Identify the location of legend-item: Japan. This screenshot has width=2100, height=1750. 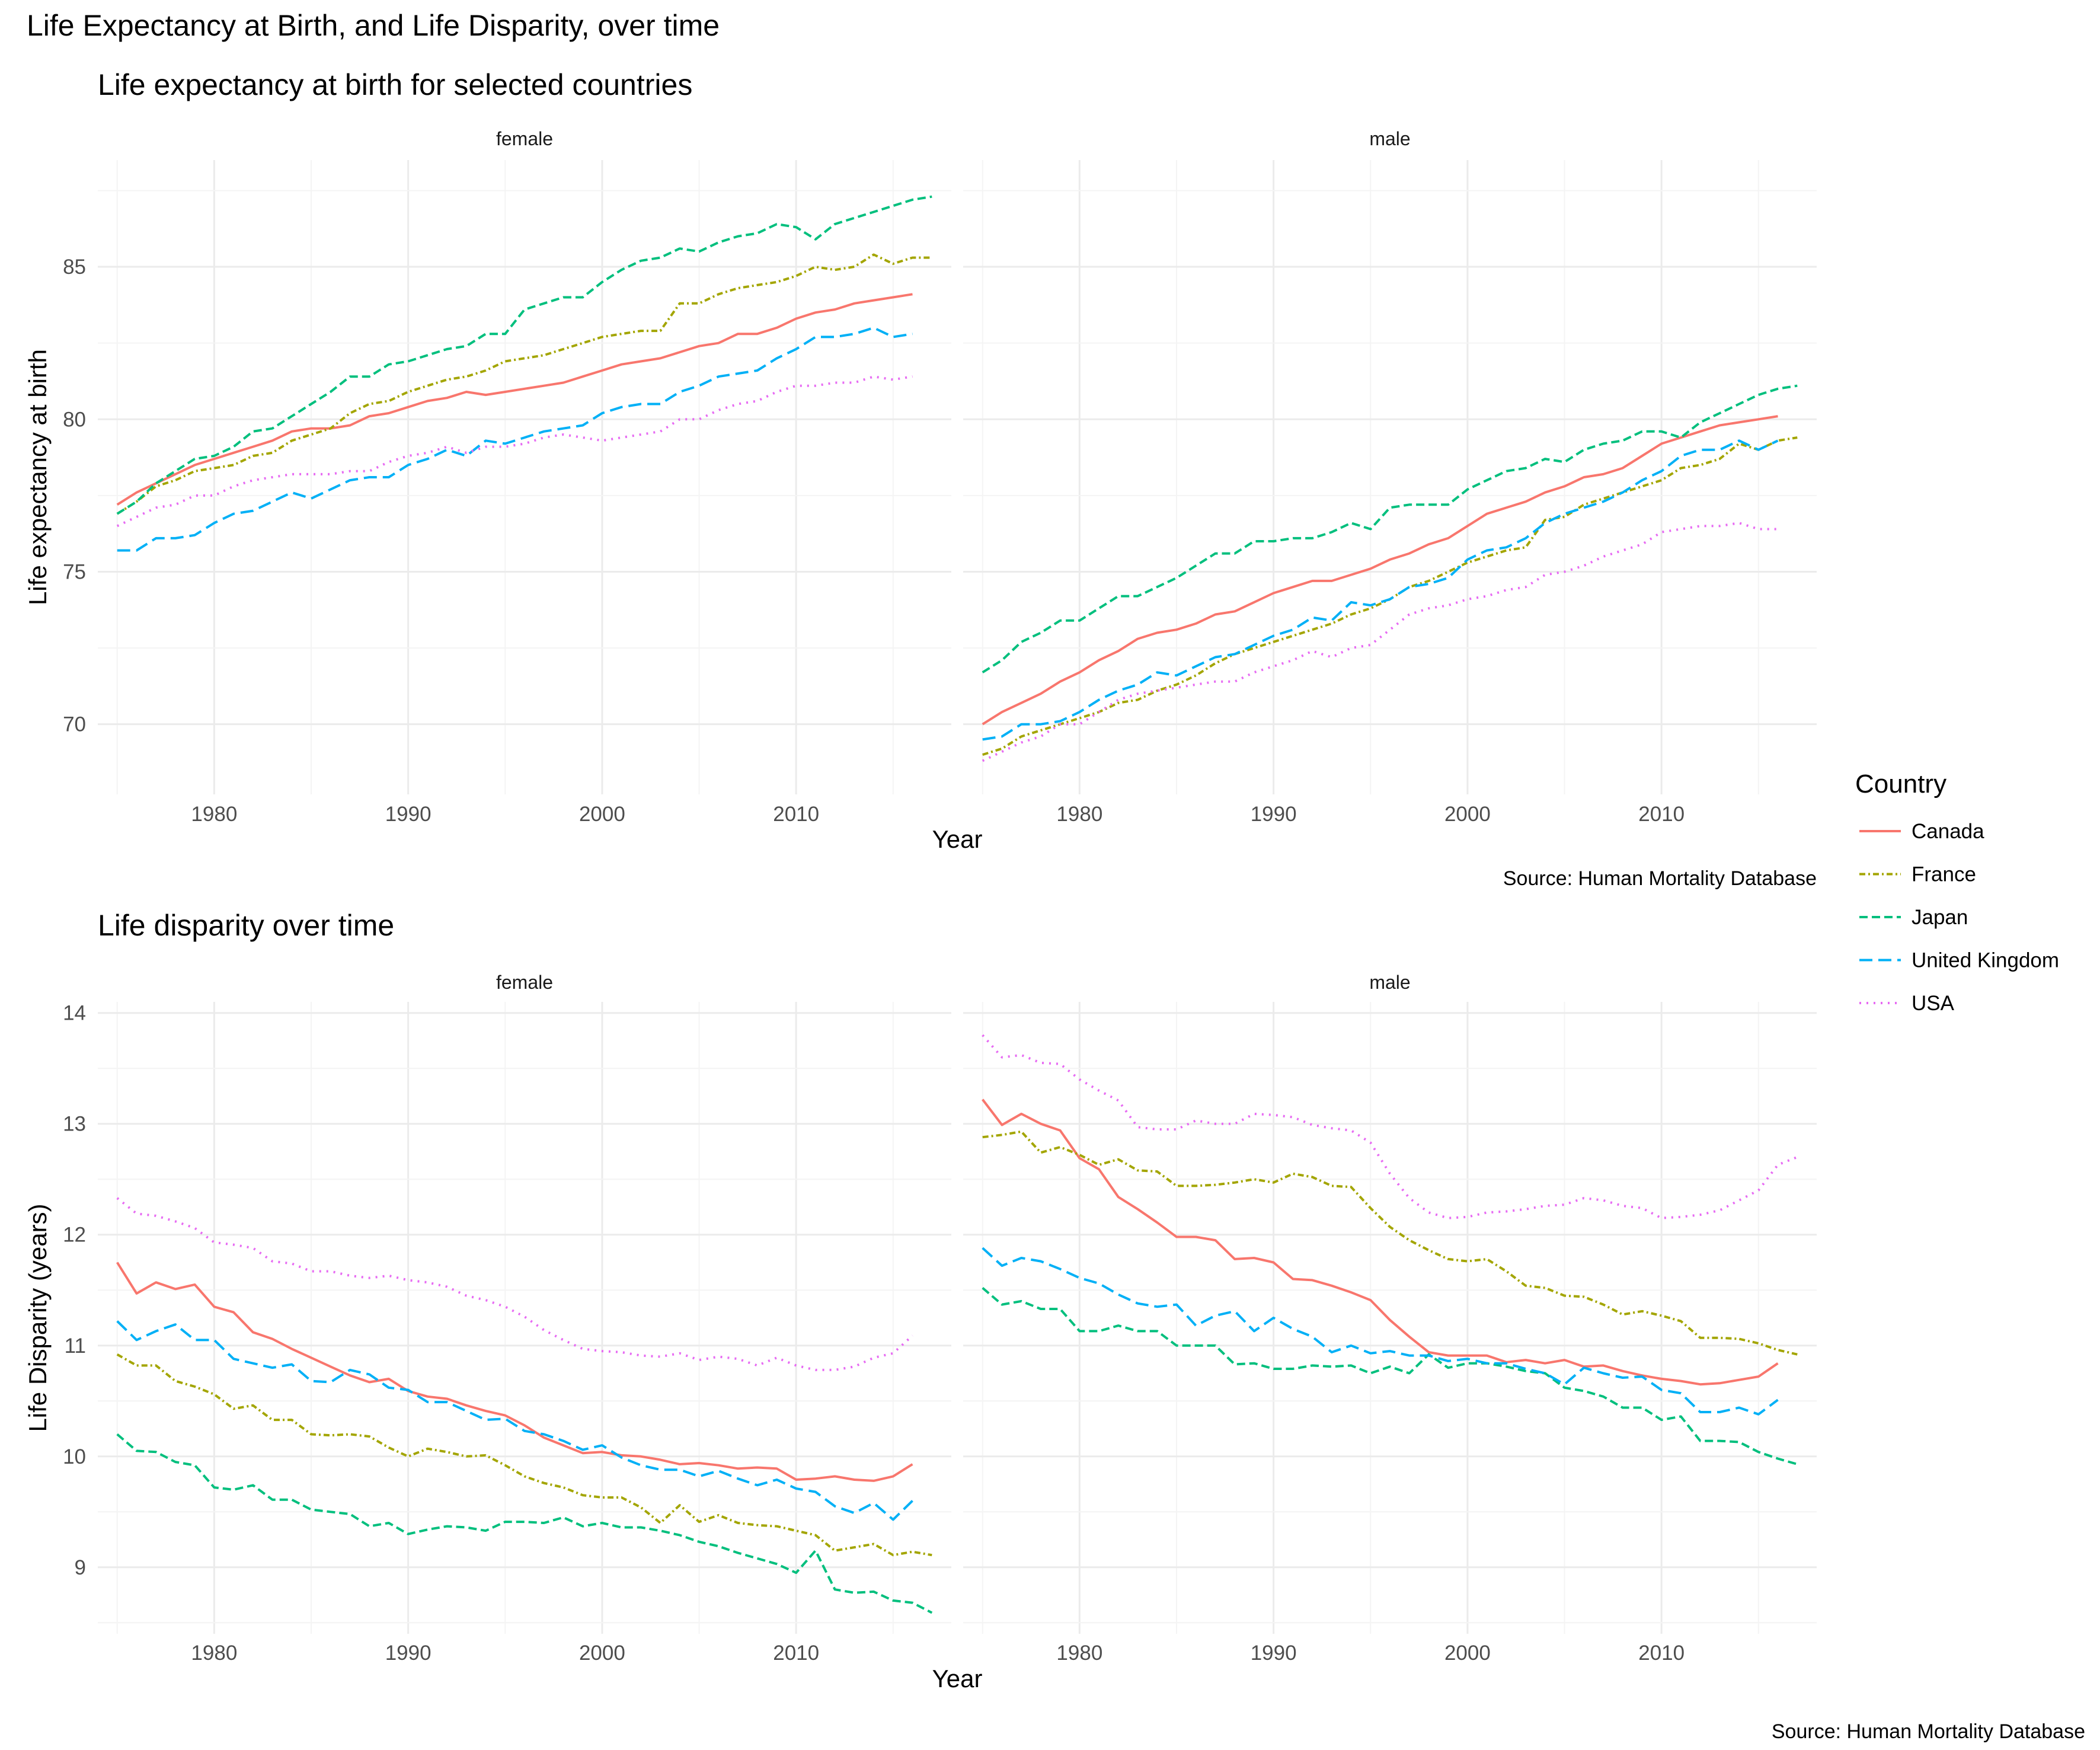
(1913, 917).